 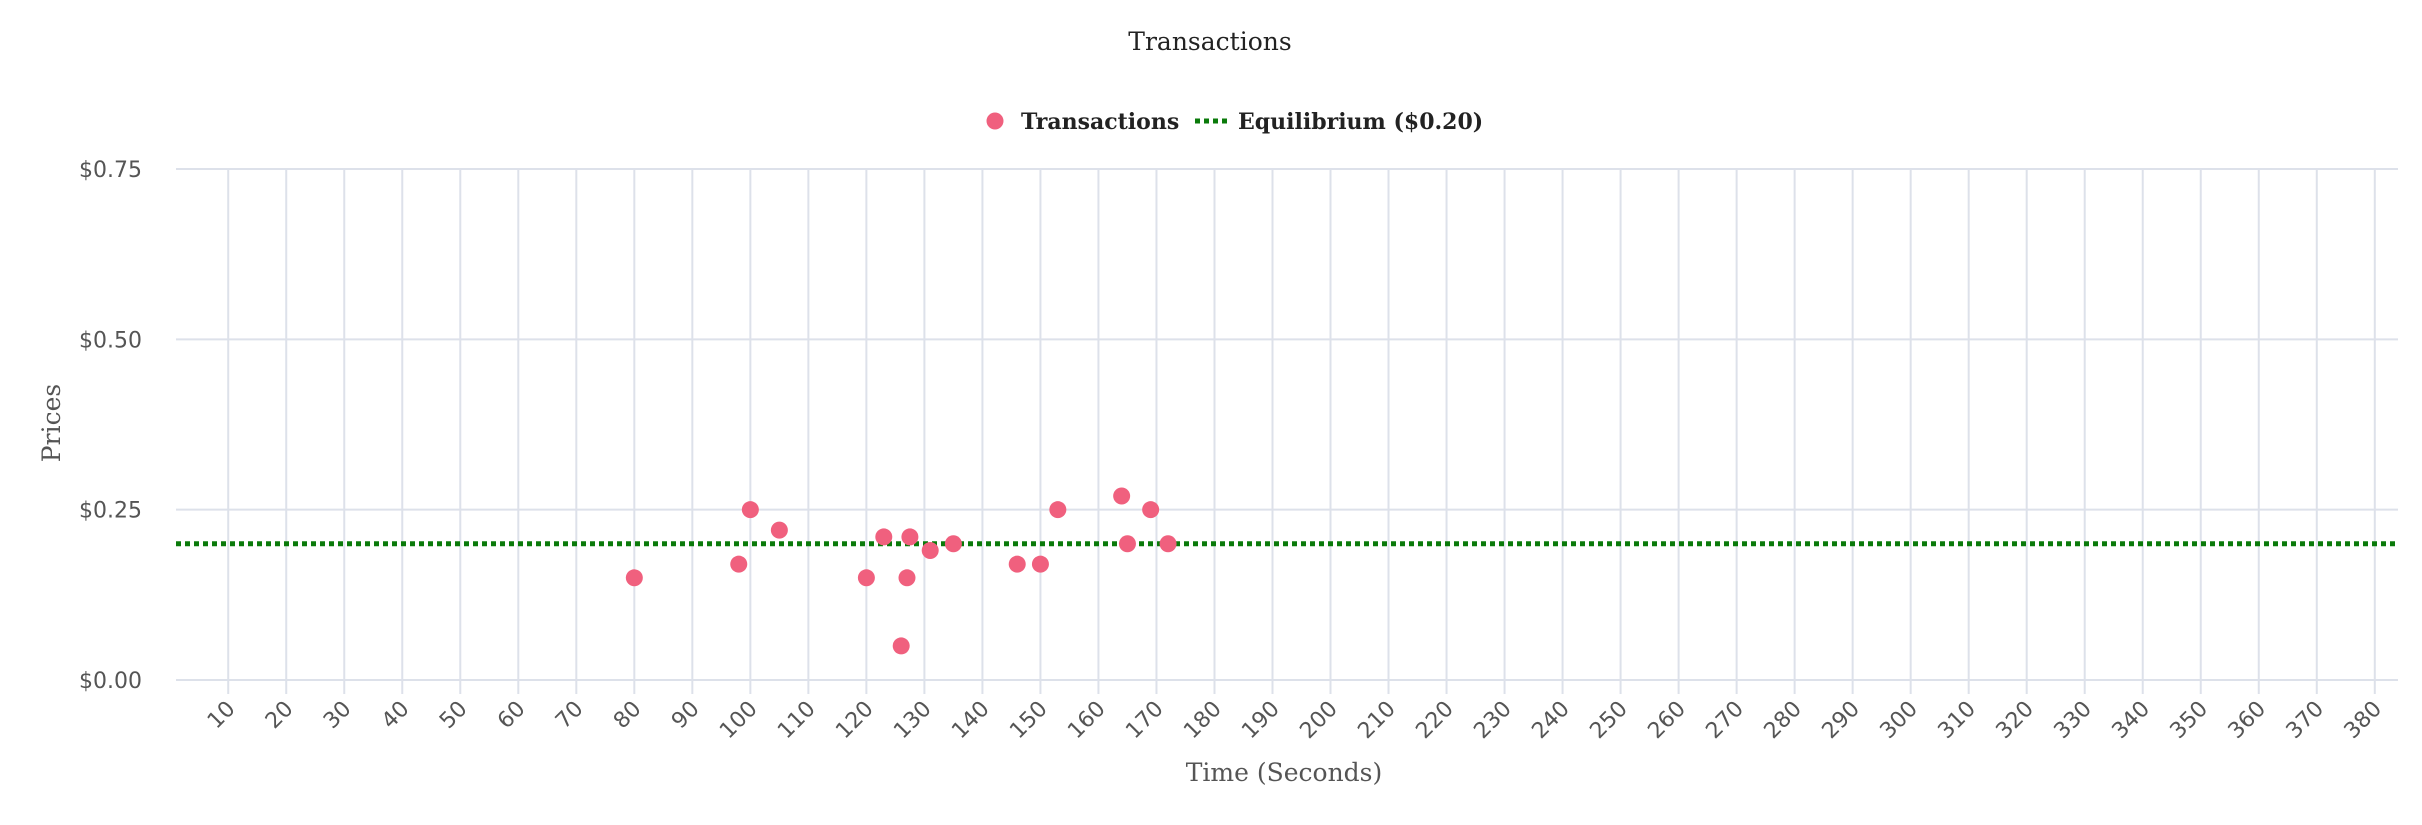 What do you see at coordinates (110, 170) in the screenshot?
I see `y-tick-label: $0.75` at bounding box center [110, 170].